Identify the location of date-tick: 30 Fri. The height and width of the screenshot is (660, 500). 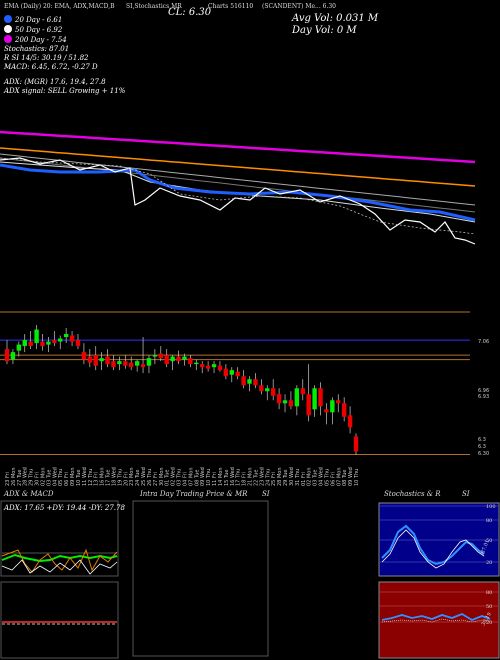
(38, 479).